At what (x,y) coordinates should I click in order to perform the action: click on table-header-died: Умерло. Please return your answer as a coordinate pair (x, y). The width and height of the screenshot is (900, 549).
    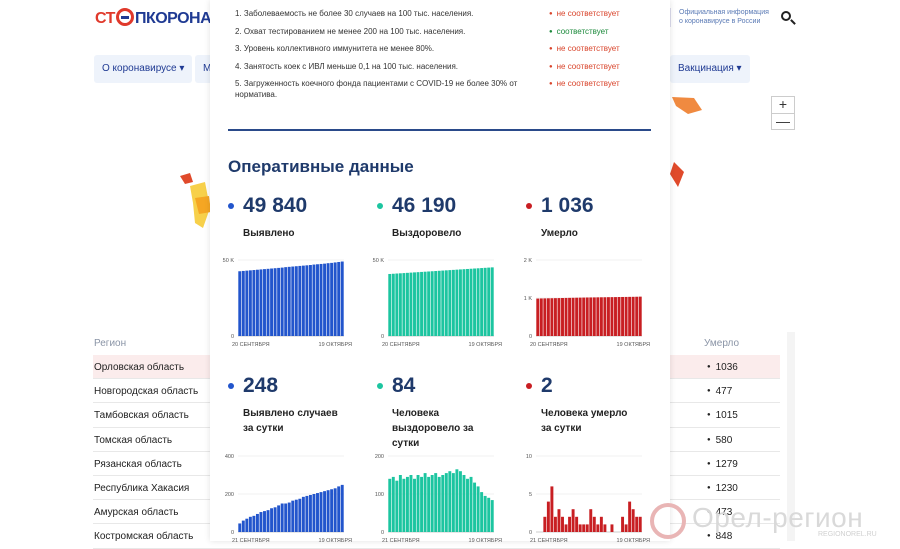
    Looking at the image, I should click on (722, 343).